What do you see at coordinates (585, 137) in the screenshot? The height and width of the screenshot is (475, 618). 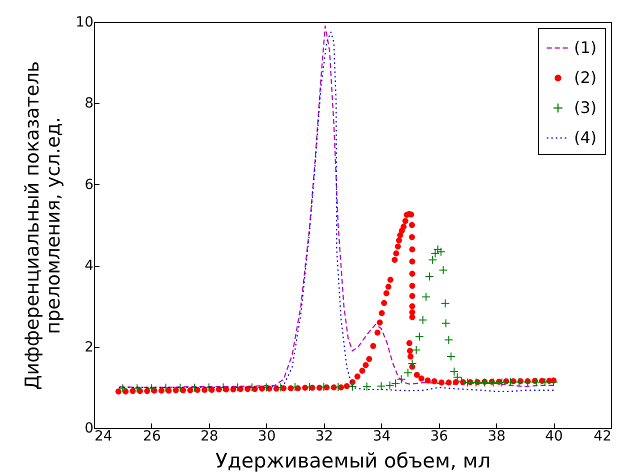 I see `legend-label: (4)` at bounding box center [585, 137].